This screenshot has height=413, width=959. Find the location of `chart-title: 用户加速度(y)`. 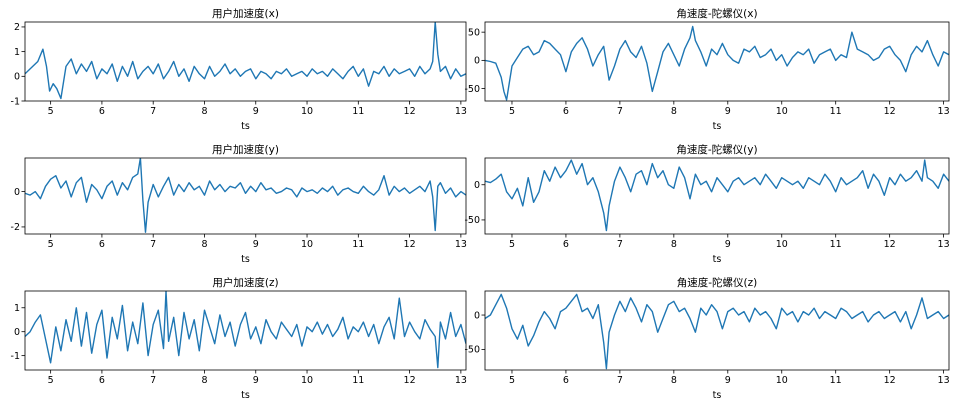

chart-title: 用户加速度(y) is located at coordinates (245, 149).